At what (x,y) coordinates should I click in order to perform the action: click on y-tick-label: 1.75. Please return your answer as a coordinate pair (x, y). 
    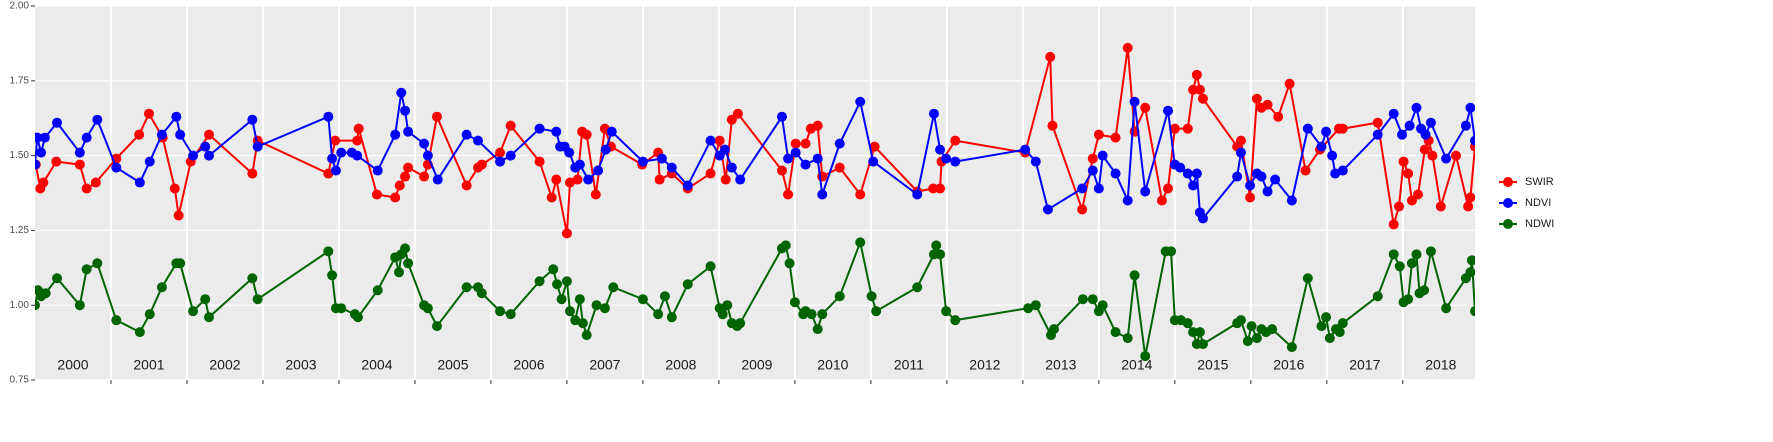
    Looking at the image, I should click on (20, 80).